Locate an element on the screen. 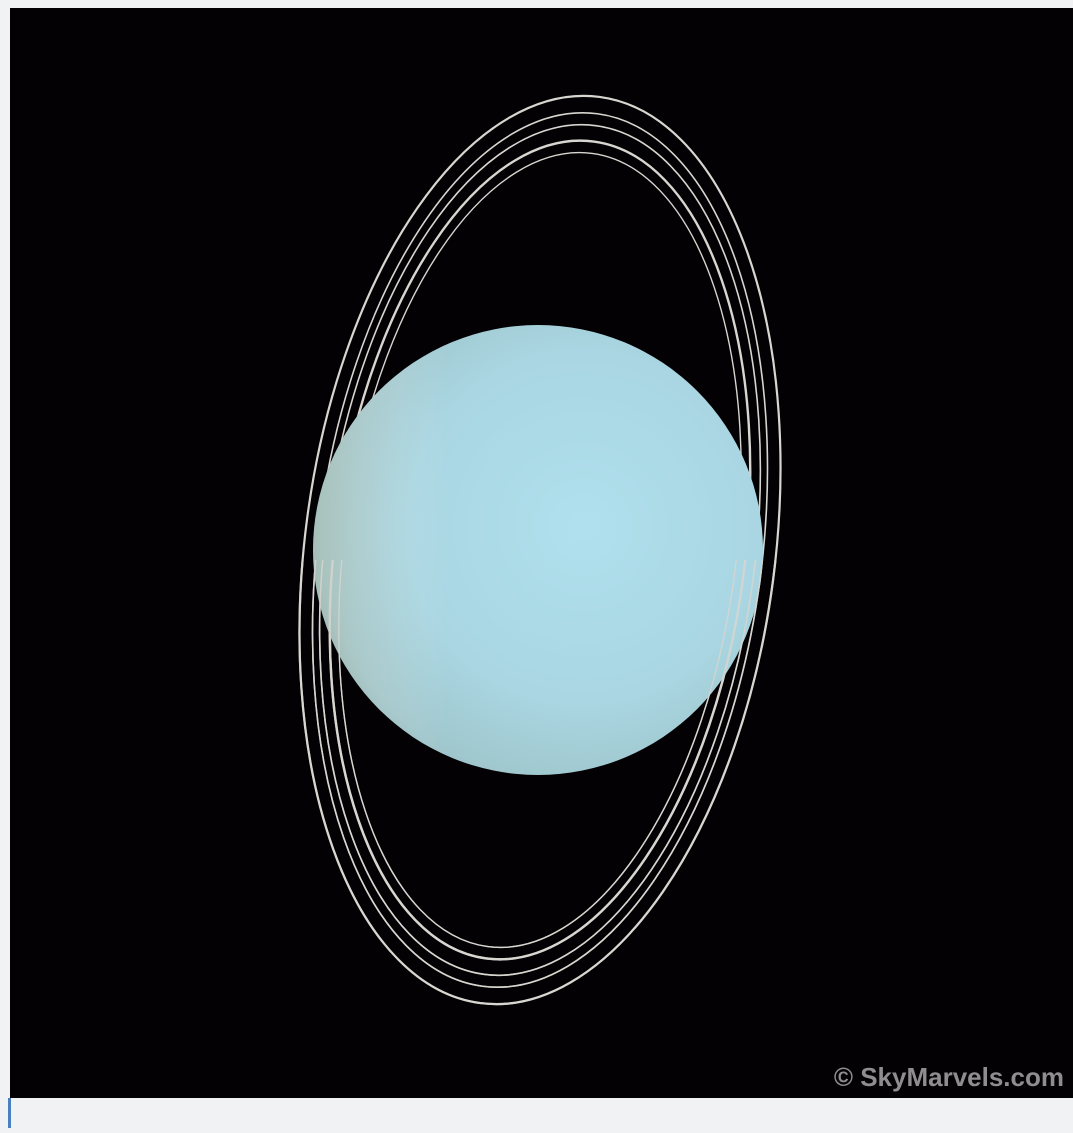 The height and width of the screenshot is (1133, 1073). edge-mark is located at coordinates (9, 1113).